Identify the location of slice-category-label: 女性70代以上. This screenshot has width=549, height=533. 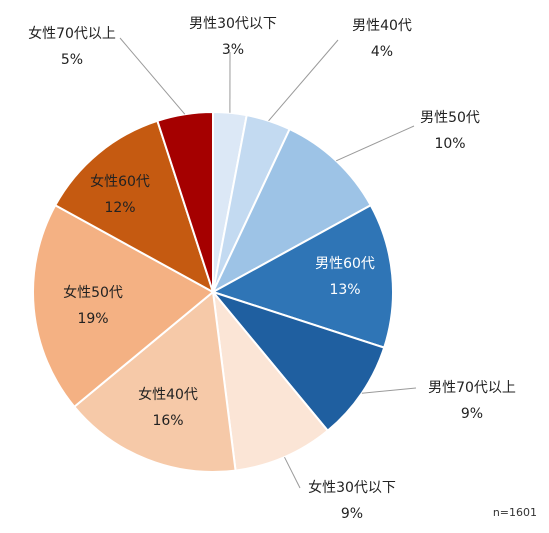
(72, 33).